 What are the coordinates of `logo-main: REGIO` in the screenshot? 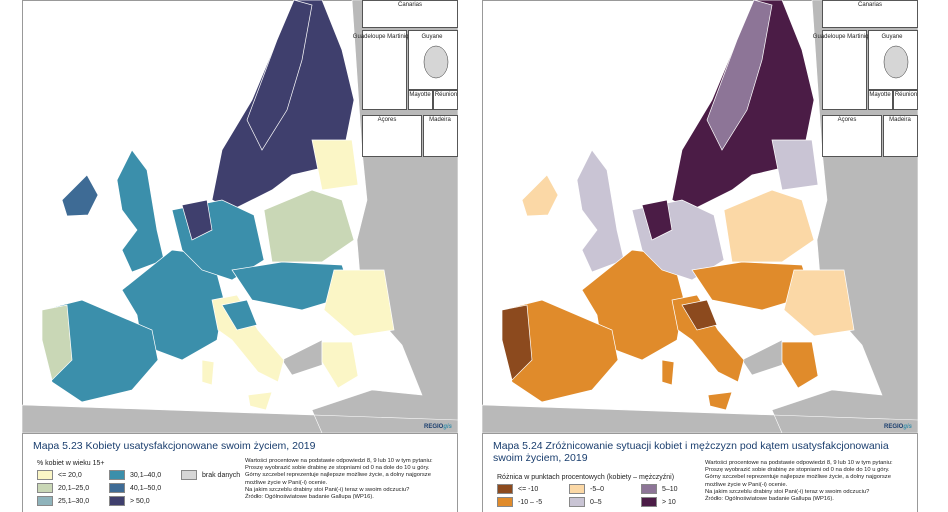 It's located at (894, 427).